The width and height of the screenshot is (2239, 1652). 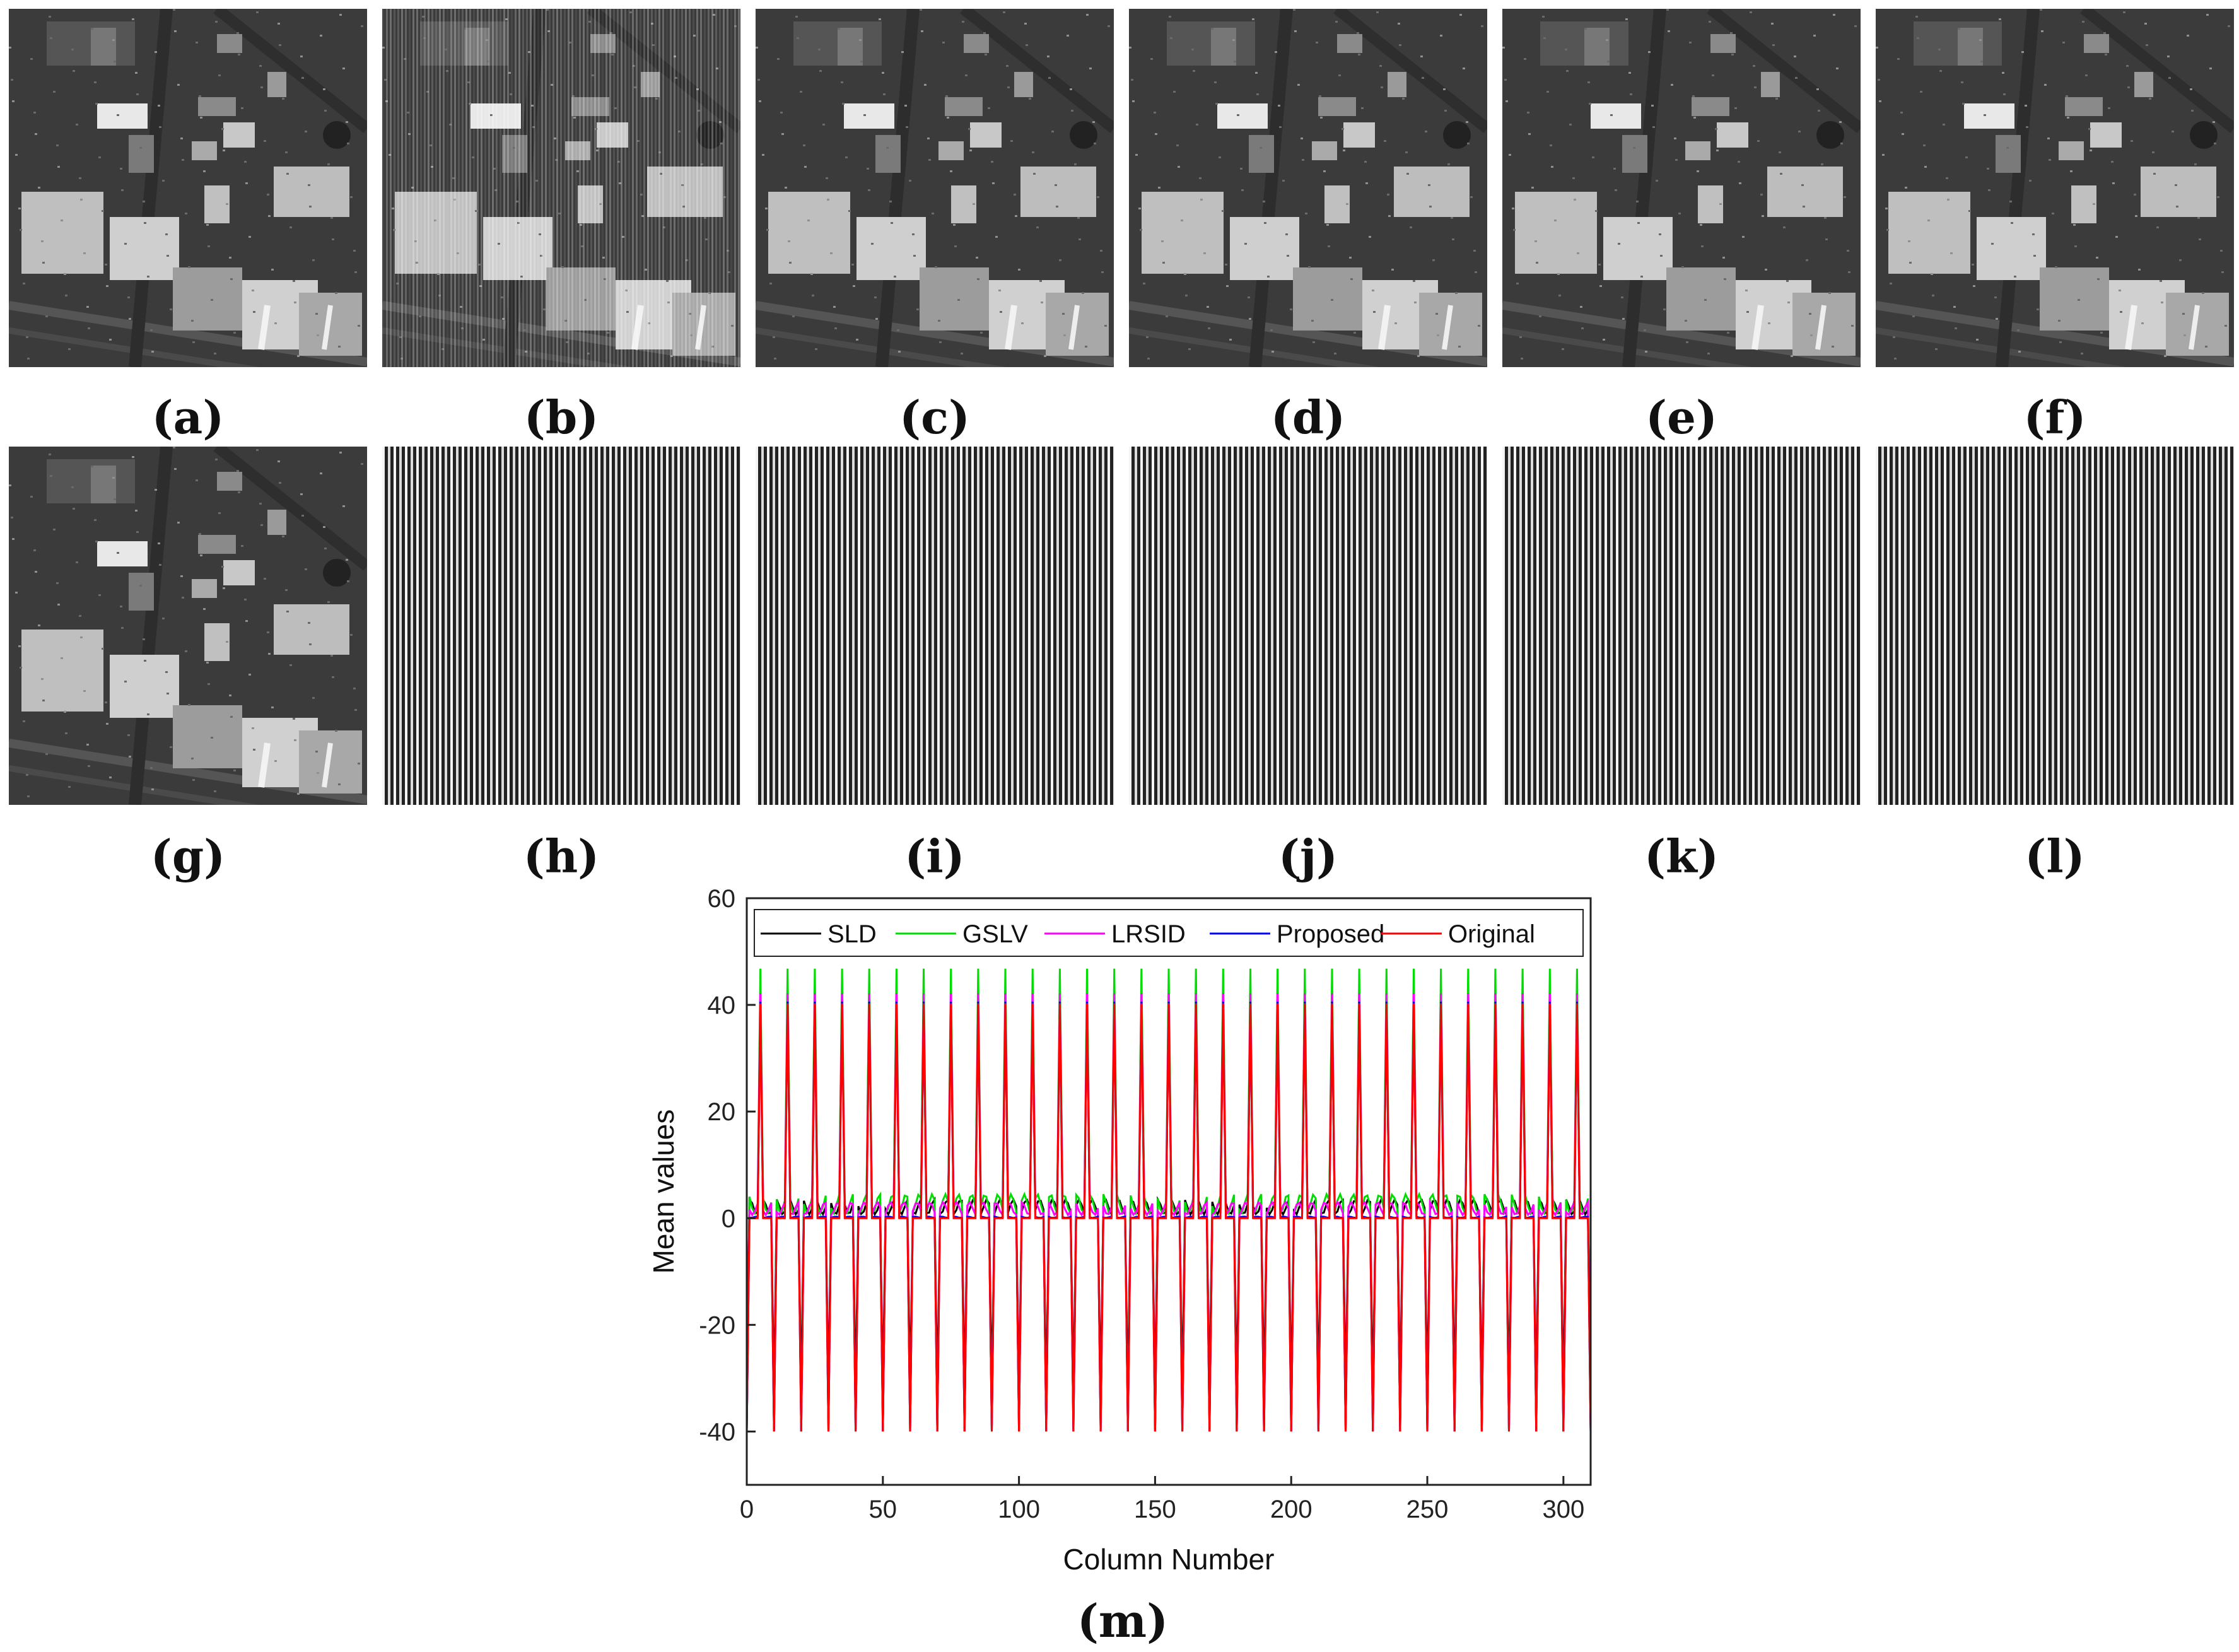 I want to click on panel-d-image, so click(x=1308, y=188).